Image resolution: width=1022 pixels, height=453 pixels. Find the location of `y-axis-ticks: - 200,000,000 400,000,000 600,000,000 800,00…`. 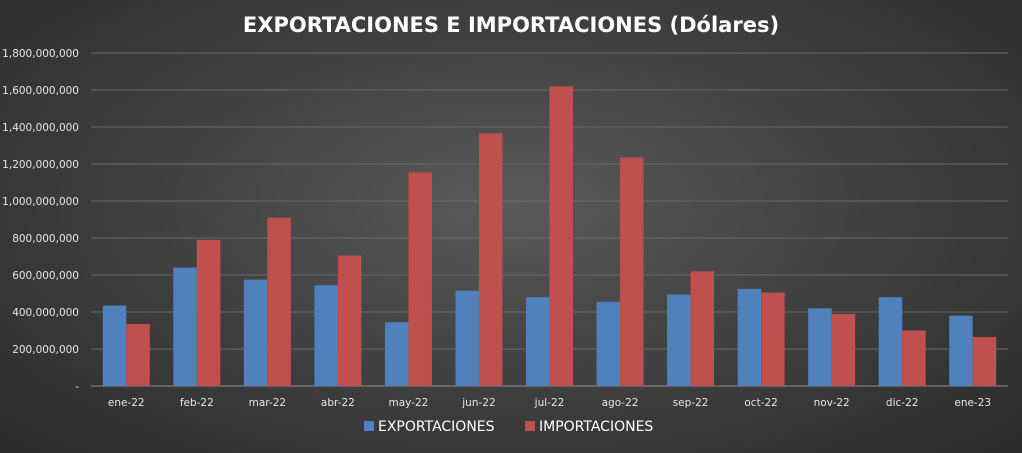

y-axis-ticks: - 200,000,000 400,000,000 600,000,000 800,00… is located at coordinates (40, 220).